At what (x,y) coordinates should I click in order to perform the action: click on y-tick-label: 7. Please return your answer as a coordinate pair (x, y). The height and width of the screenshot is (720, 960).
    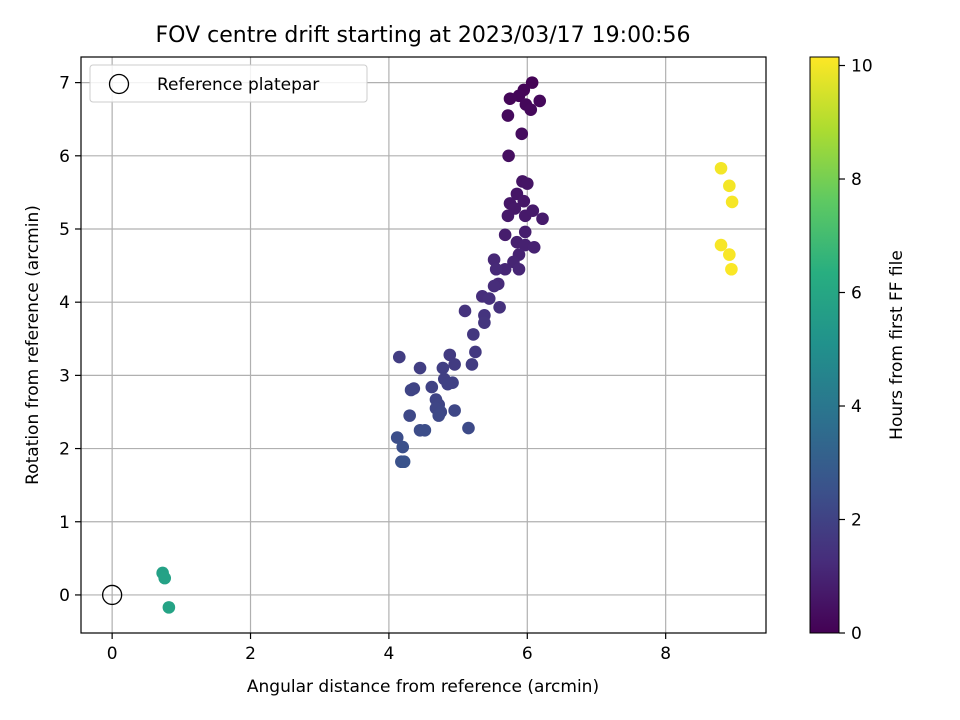
    Looking at the image, I should click on (64, 84).